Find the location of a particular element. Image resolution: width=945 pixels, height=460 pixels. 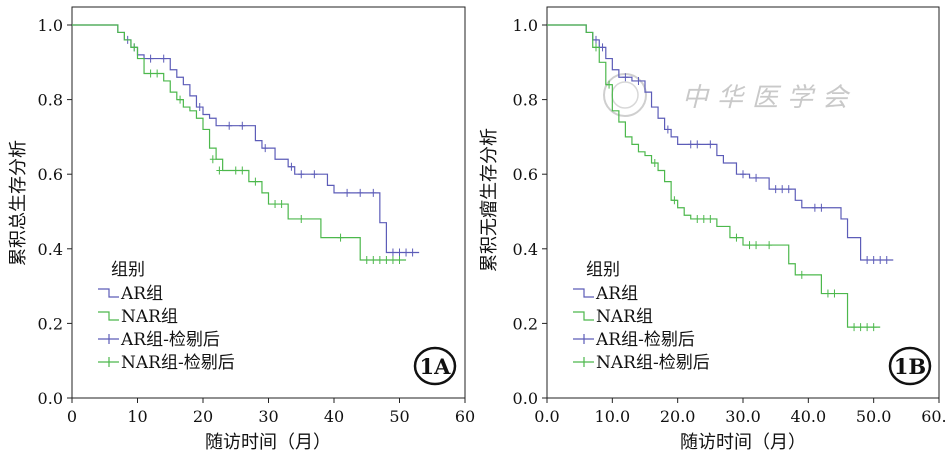

legend-title: 组别 is located at coordinates (128, 270).